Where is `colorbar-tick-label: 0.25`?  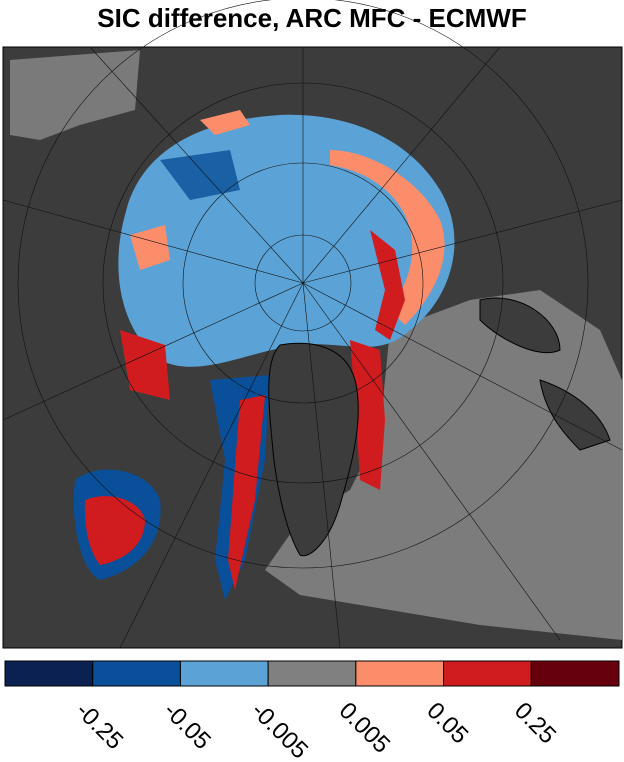 colorbar-tick-label: 0.25 is located at coordinates (535, 723).